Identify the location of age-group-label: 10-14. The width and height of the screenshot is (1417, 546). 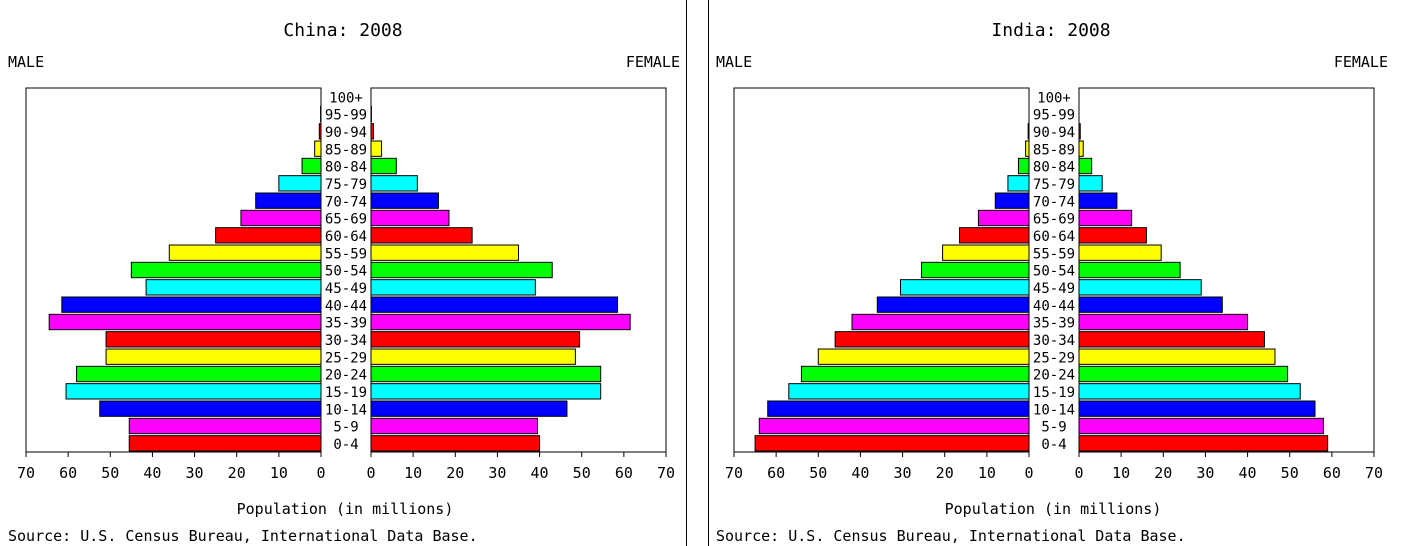
(1054, 410).